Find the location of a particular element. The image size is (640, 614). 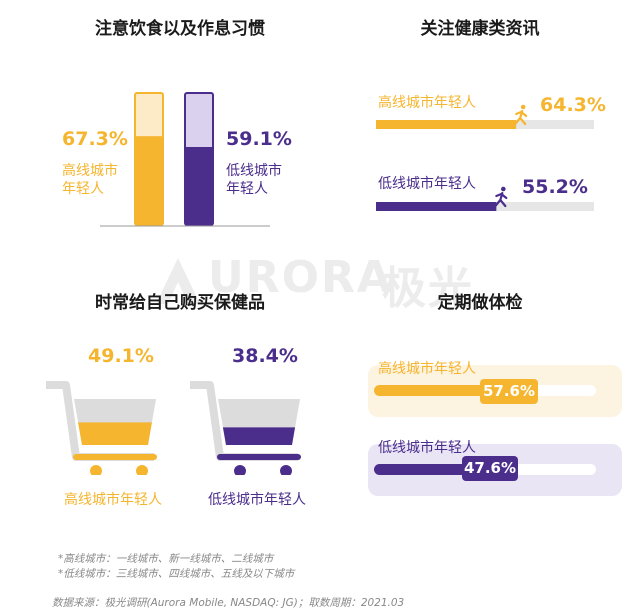

news-low-label: 低线城市年轻人 is located at coordinates (427, 184).